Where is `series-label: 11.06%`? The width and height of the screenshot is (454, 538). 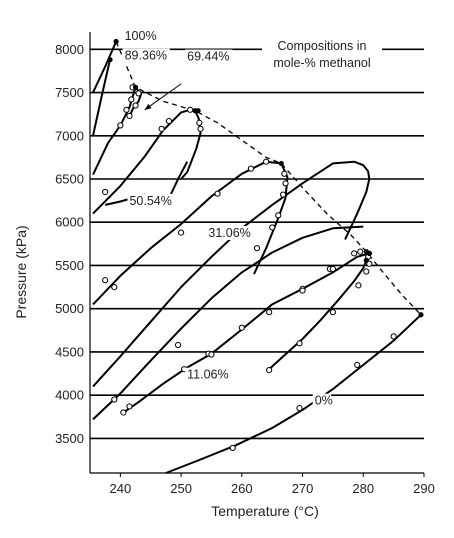 series-label: 11.06% is located at coordinates (207, 375).